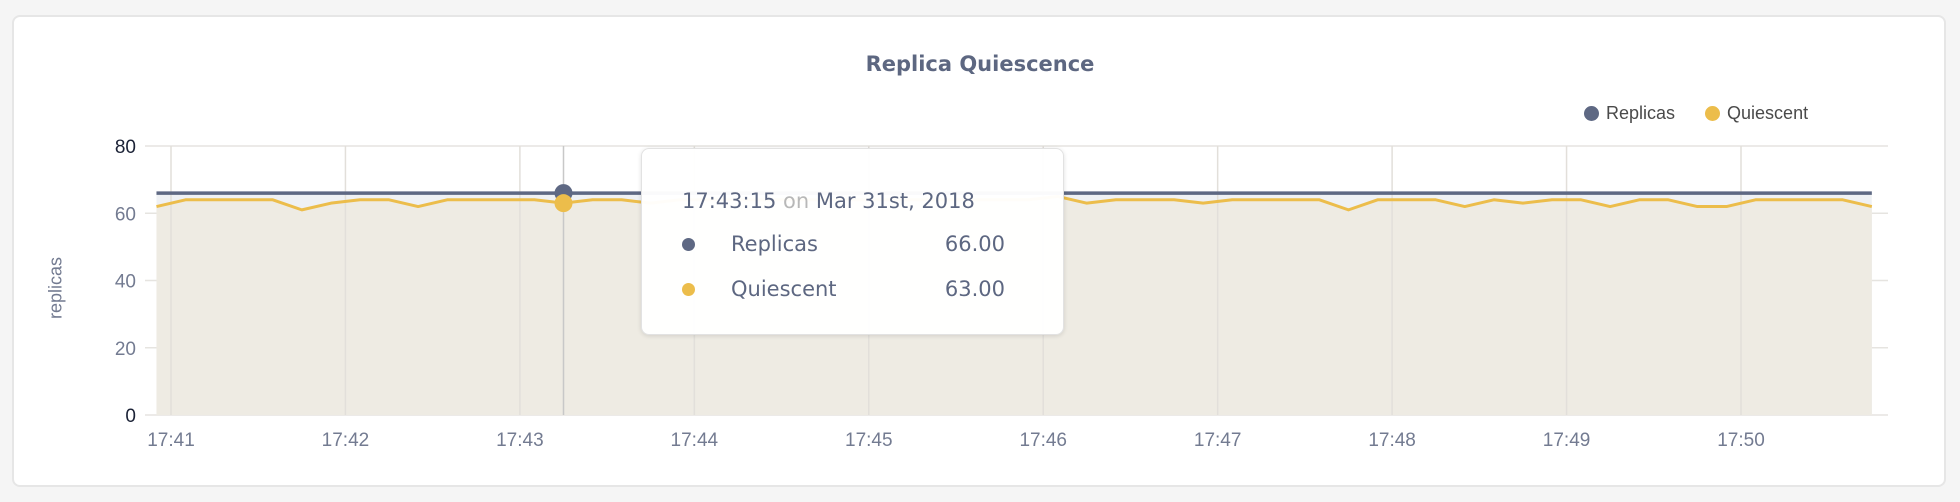 This screenshot has width=1960, height=502. What do you see at coordinates (784, 289) in the screenshot?
I see `tooltip-row-label: Quiescent` at bounding box center [784, 289].